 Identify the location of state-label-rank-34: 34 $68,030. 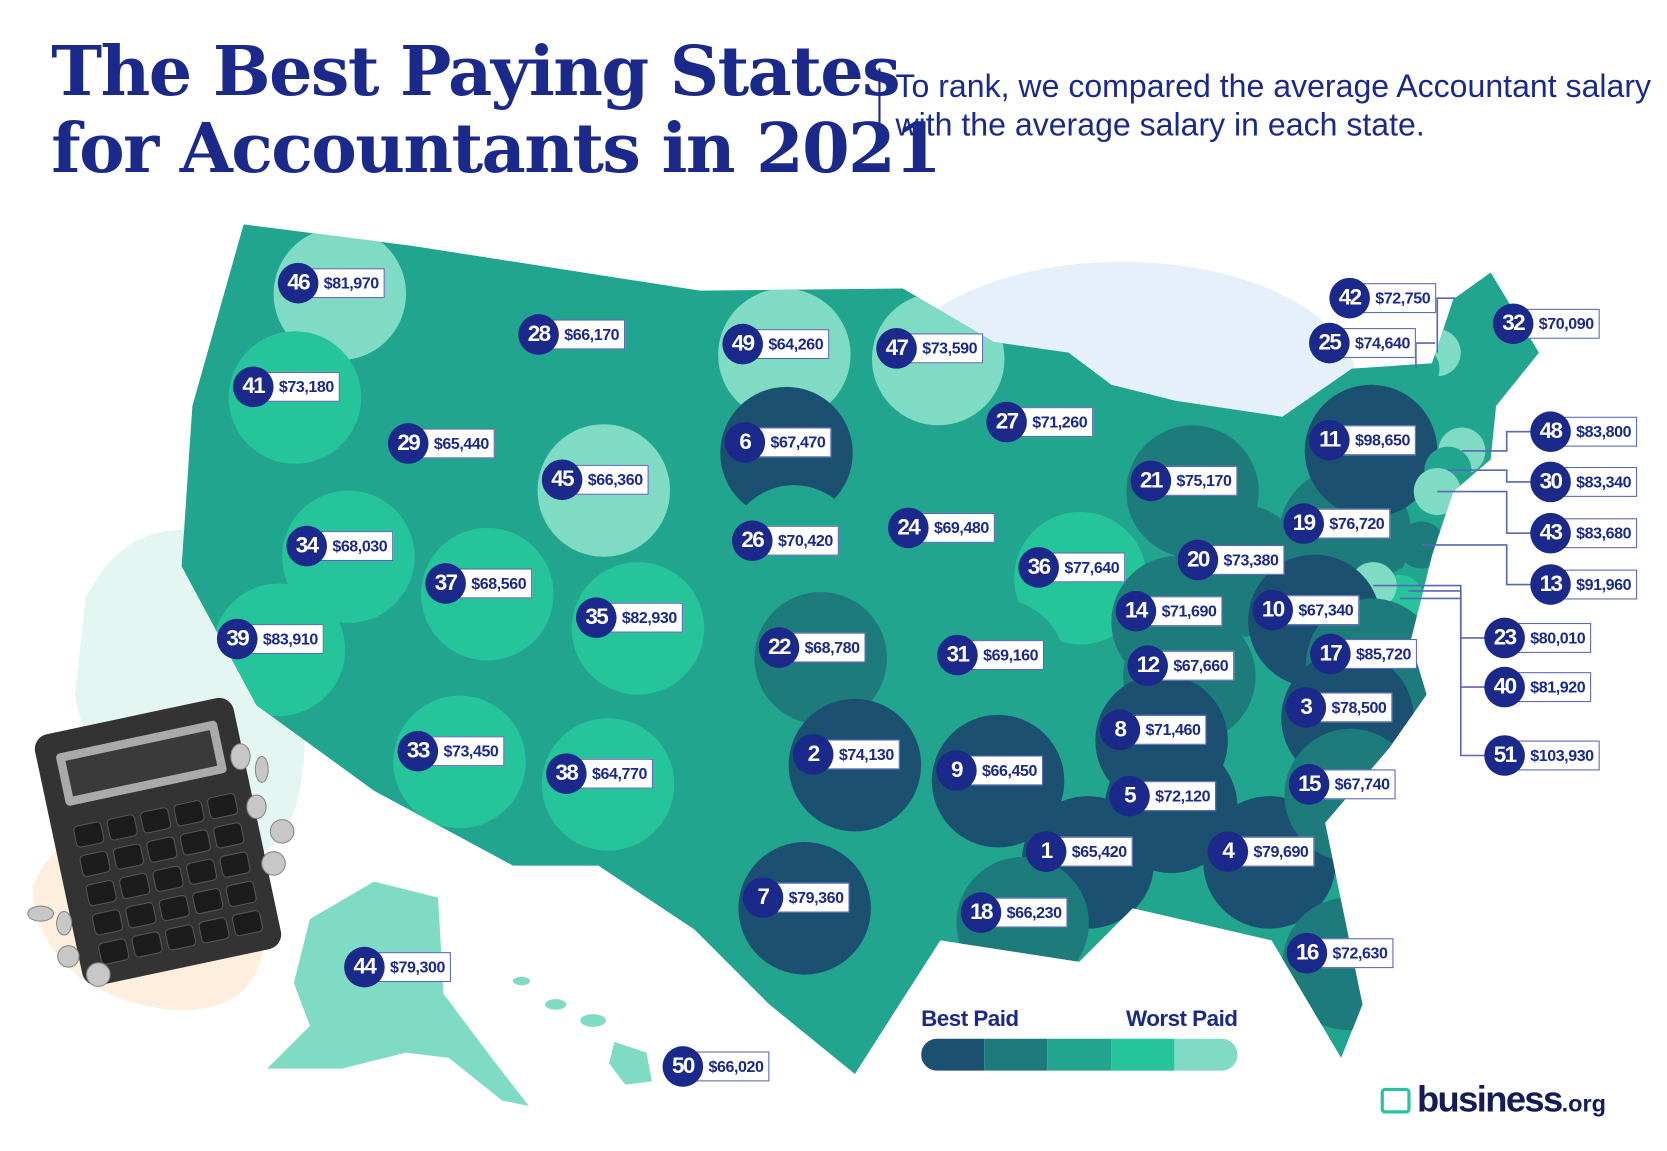
(340, 546).